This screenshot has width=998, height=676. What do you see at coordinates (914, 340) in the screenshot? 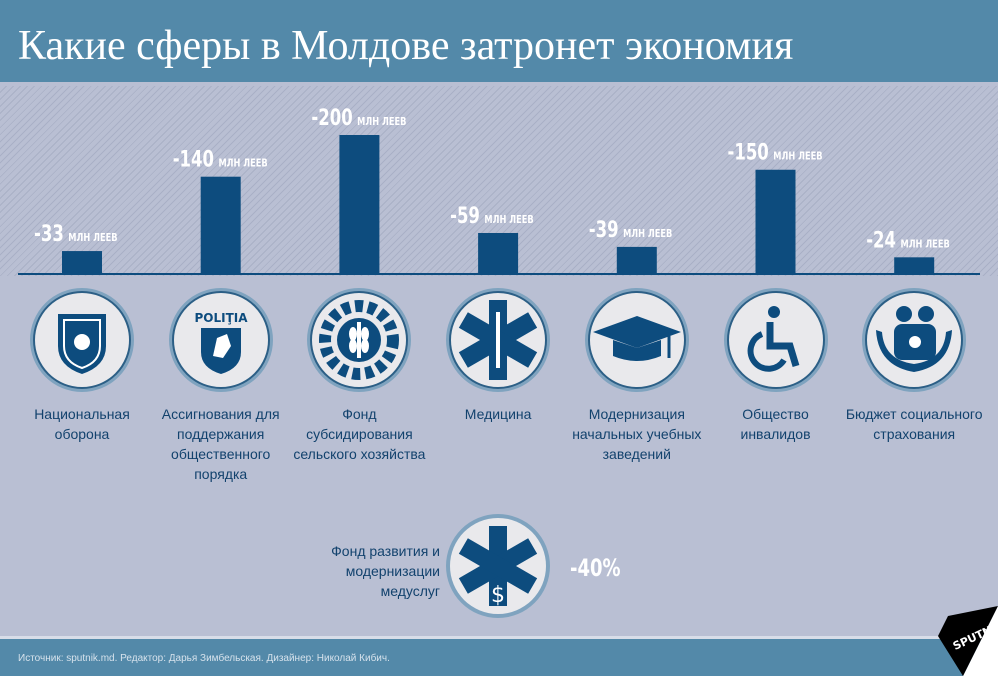
I see `family-hands-icon` at bounding box center [914, 340].